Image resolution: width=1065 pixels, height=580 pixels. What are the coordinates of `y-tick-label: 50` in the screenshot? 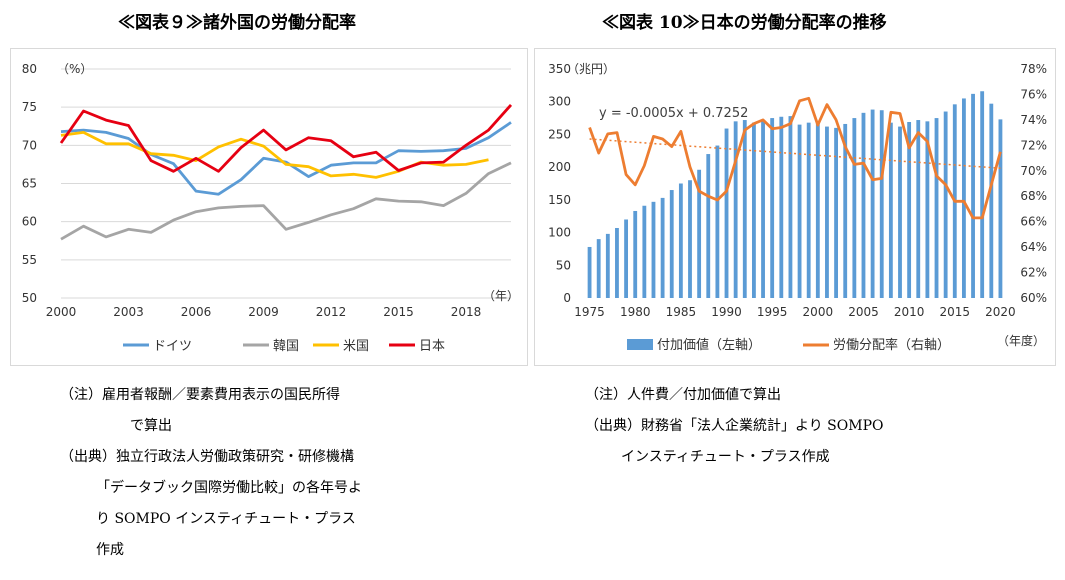 It's located at (29, 298).